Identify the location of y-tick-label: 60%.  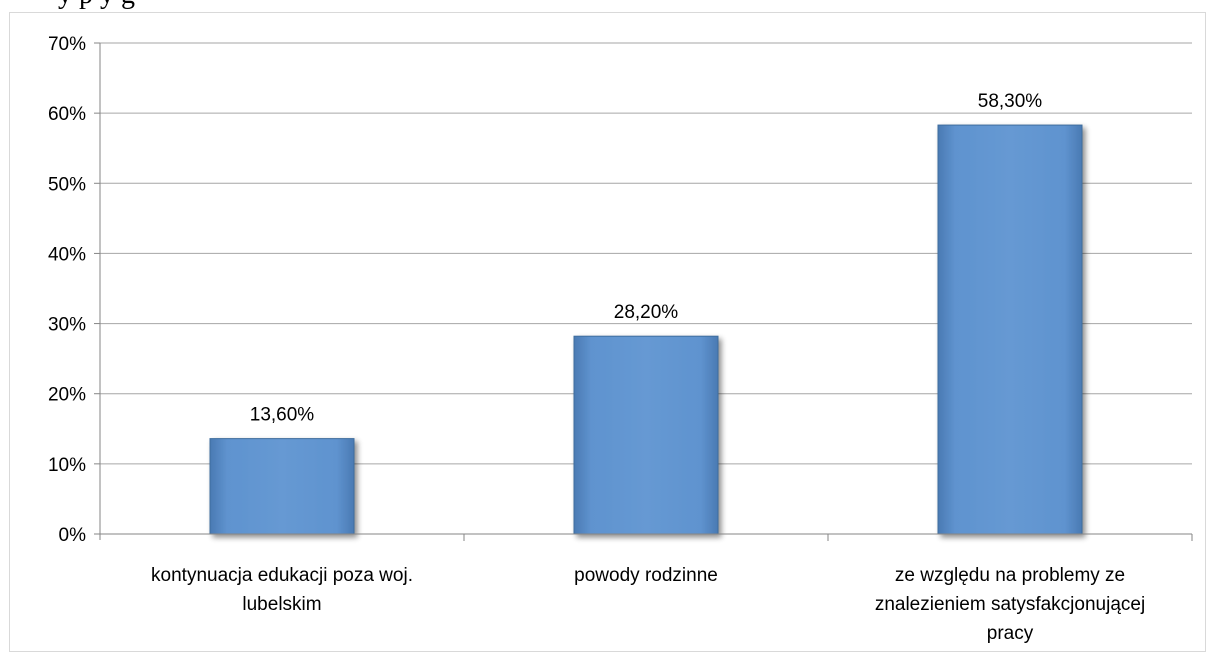
(67, 114).